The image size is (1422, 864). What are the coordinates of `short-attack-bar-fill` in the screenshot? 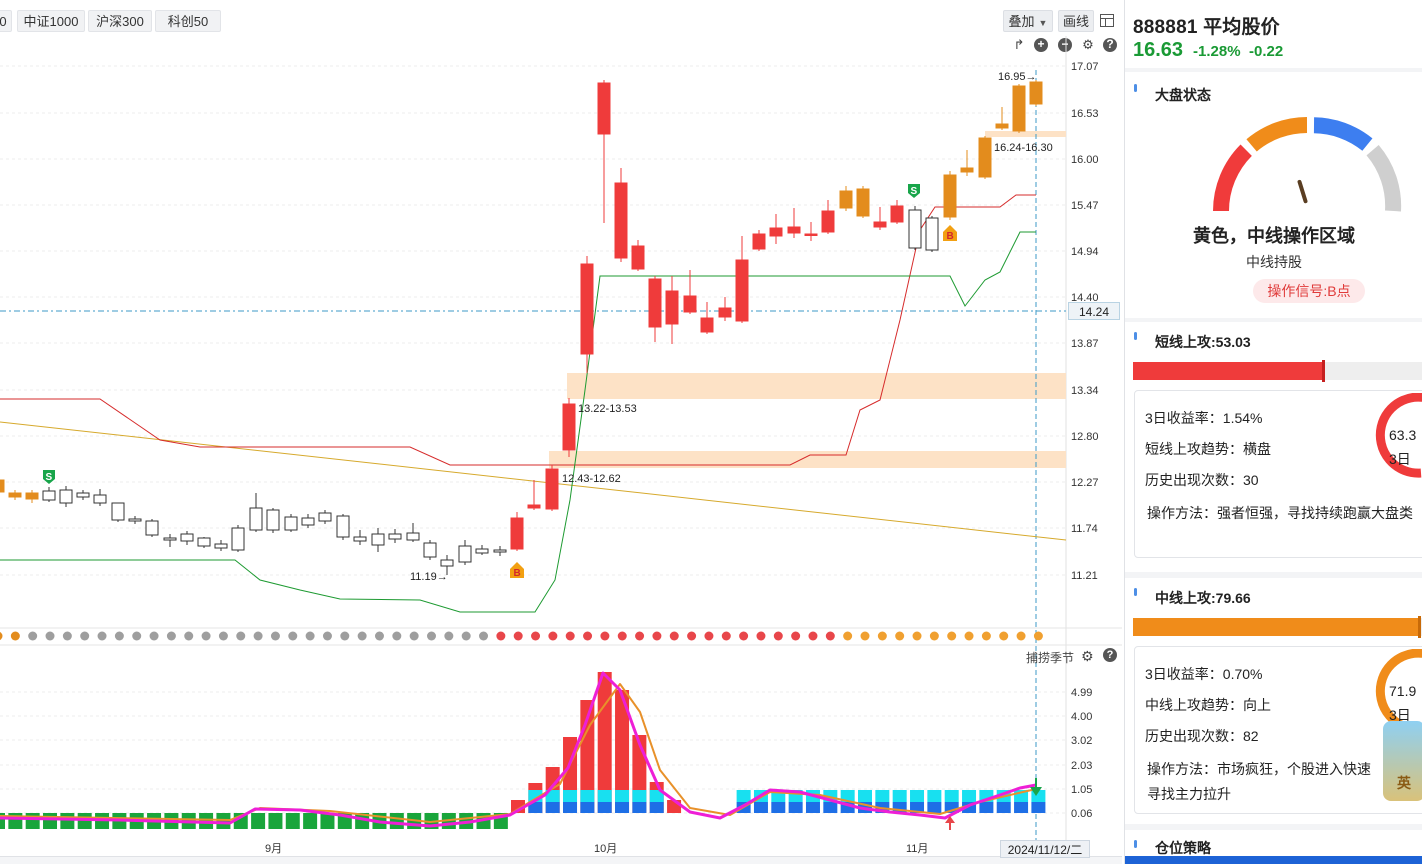 It's located at (1228, 371).